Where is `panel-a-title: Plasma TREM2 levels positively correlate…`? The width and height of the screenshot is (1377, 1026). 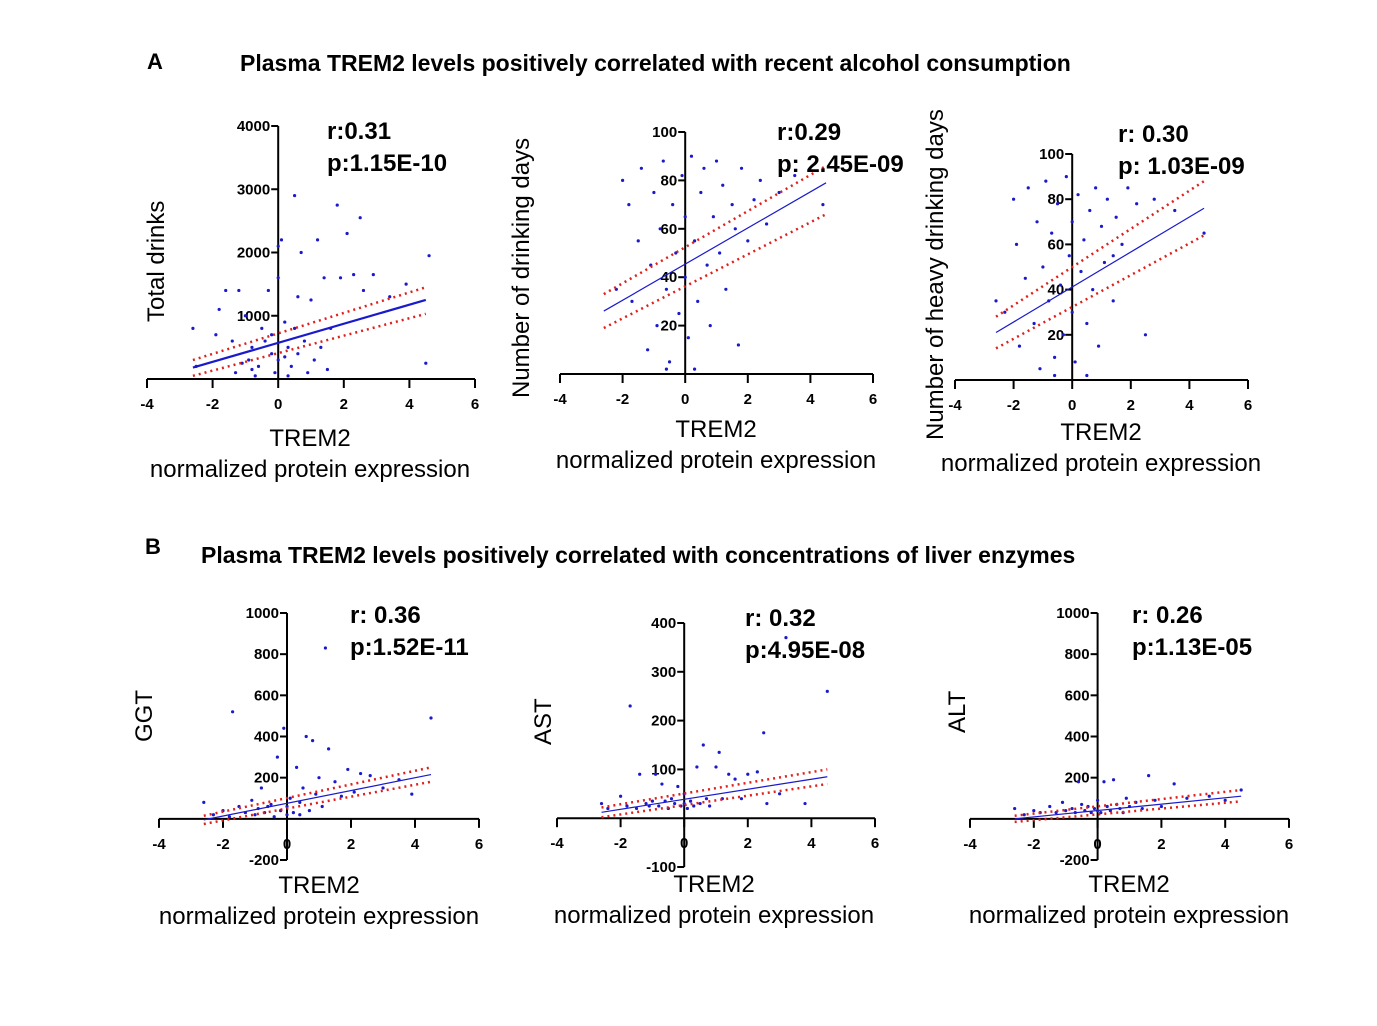
panel-a-title: Plasma TREM2 levels positively correlate… is located at coordinates (655, 63).